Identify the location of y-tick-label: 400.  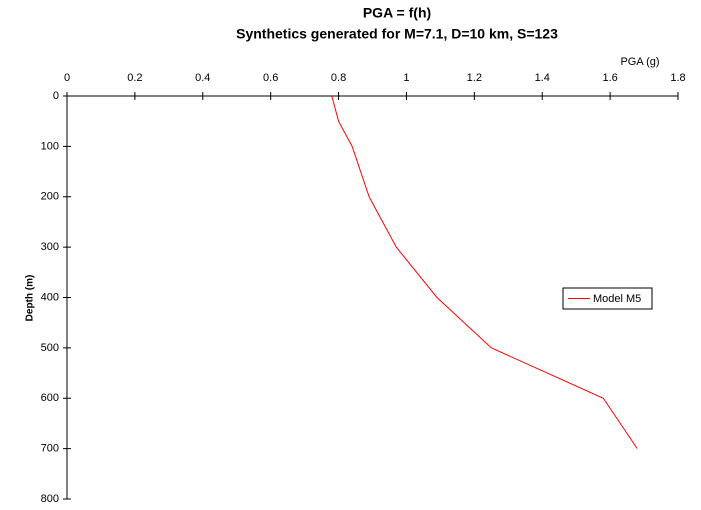
(50, 297).